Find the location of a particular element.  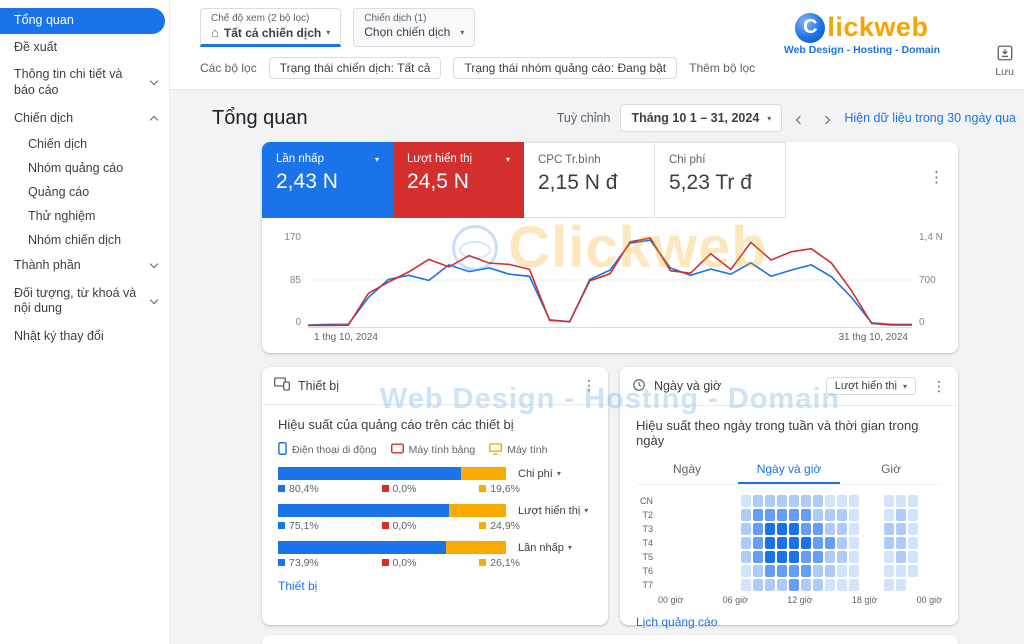

device-metric-selector: Lượt hiển thị ▾ is located at coordinates (553, 510).